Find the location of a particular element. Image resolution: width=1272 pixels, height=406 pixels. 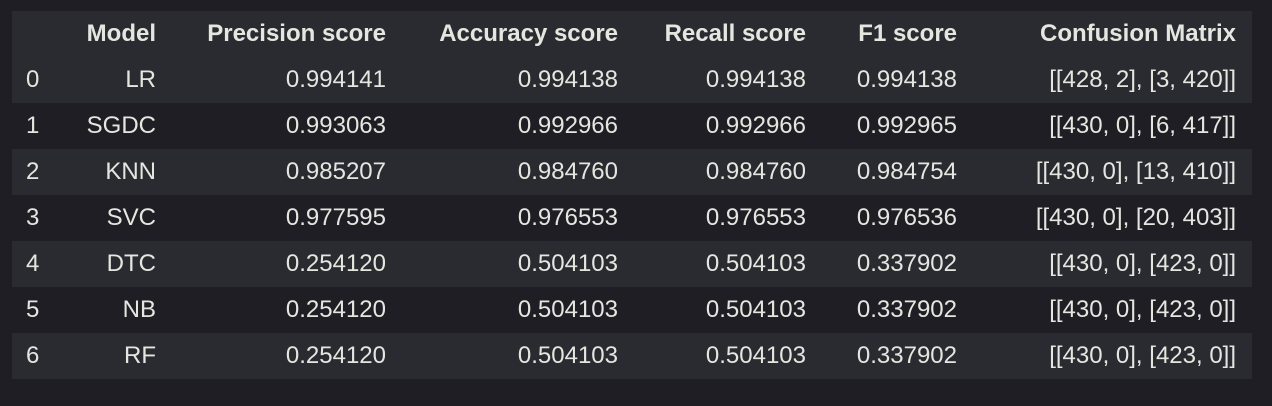

row-index: 0 is located at coordinates (33, 79).